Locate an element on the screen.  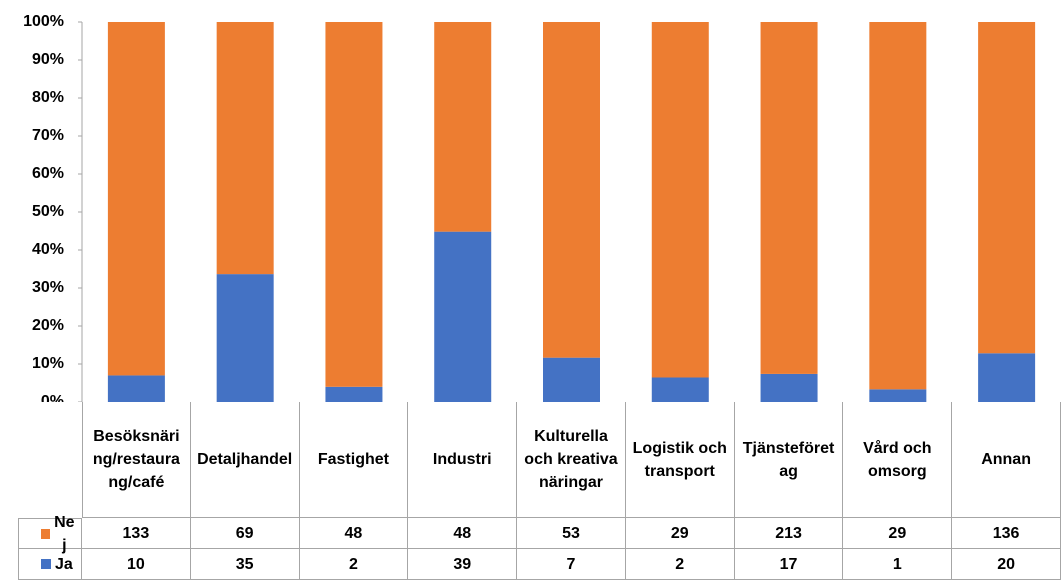
table-value: 133 is located at coordinates (136, 533).